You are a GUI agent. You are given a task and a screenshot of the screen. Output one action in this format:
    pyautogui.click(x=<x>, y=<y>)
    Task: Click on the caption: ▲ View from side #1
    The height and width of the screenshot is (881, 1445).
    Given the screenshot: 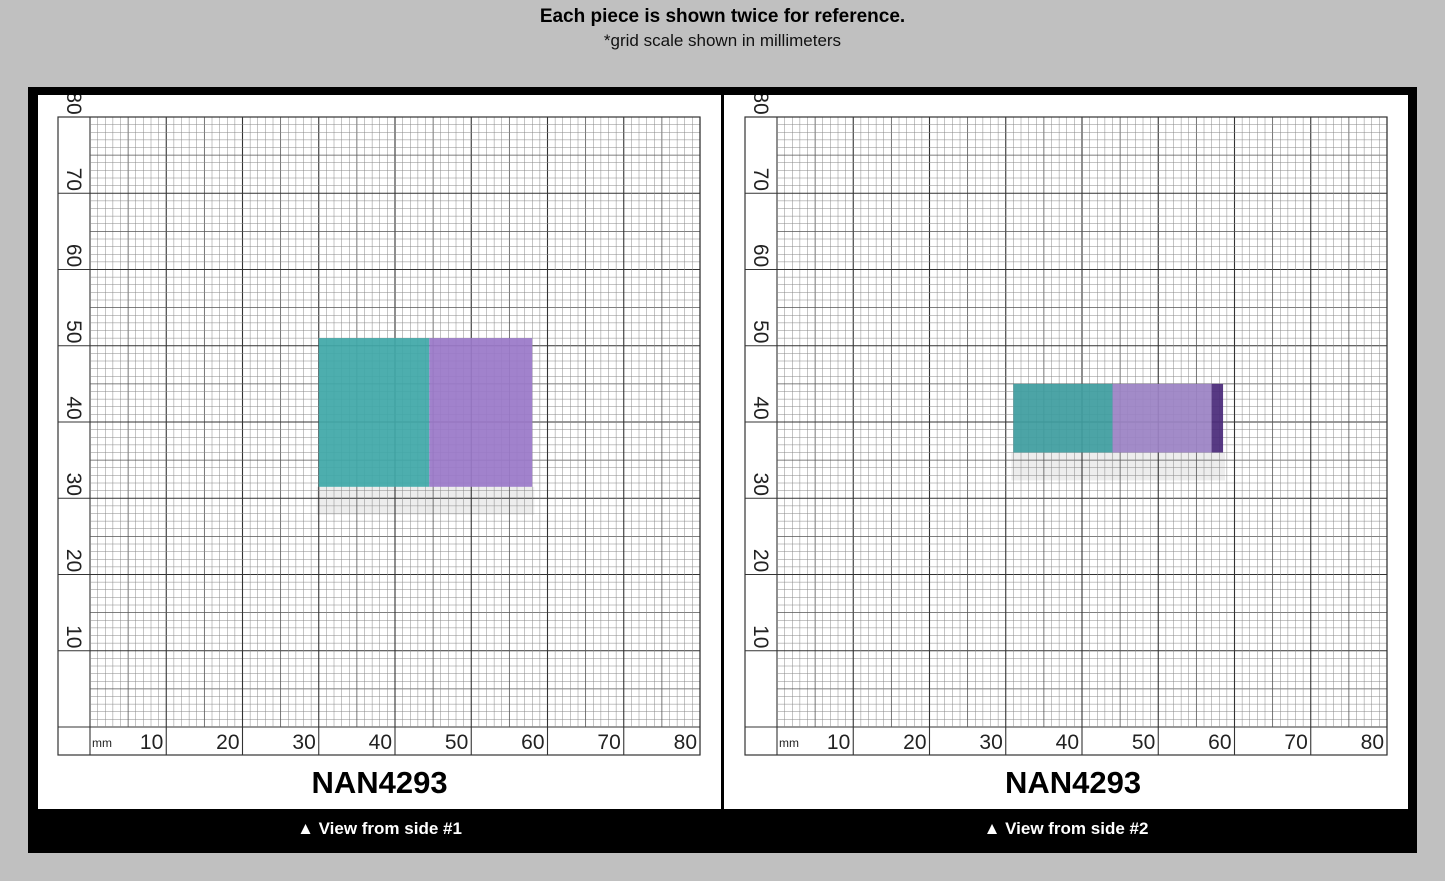 What is the action you would take?
    pyautogui.click(x=379, y=828)
    